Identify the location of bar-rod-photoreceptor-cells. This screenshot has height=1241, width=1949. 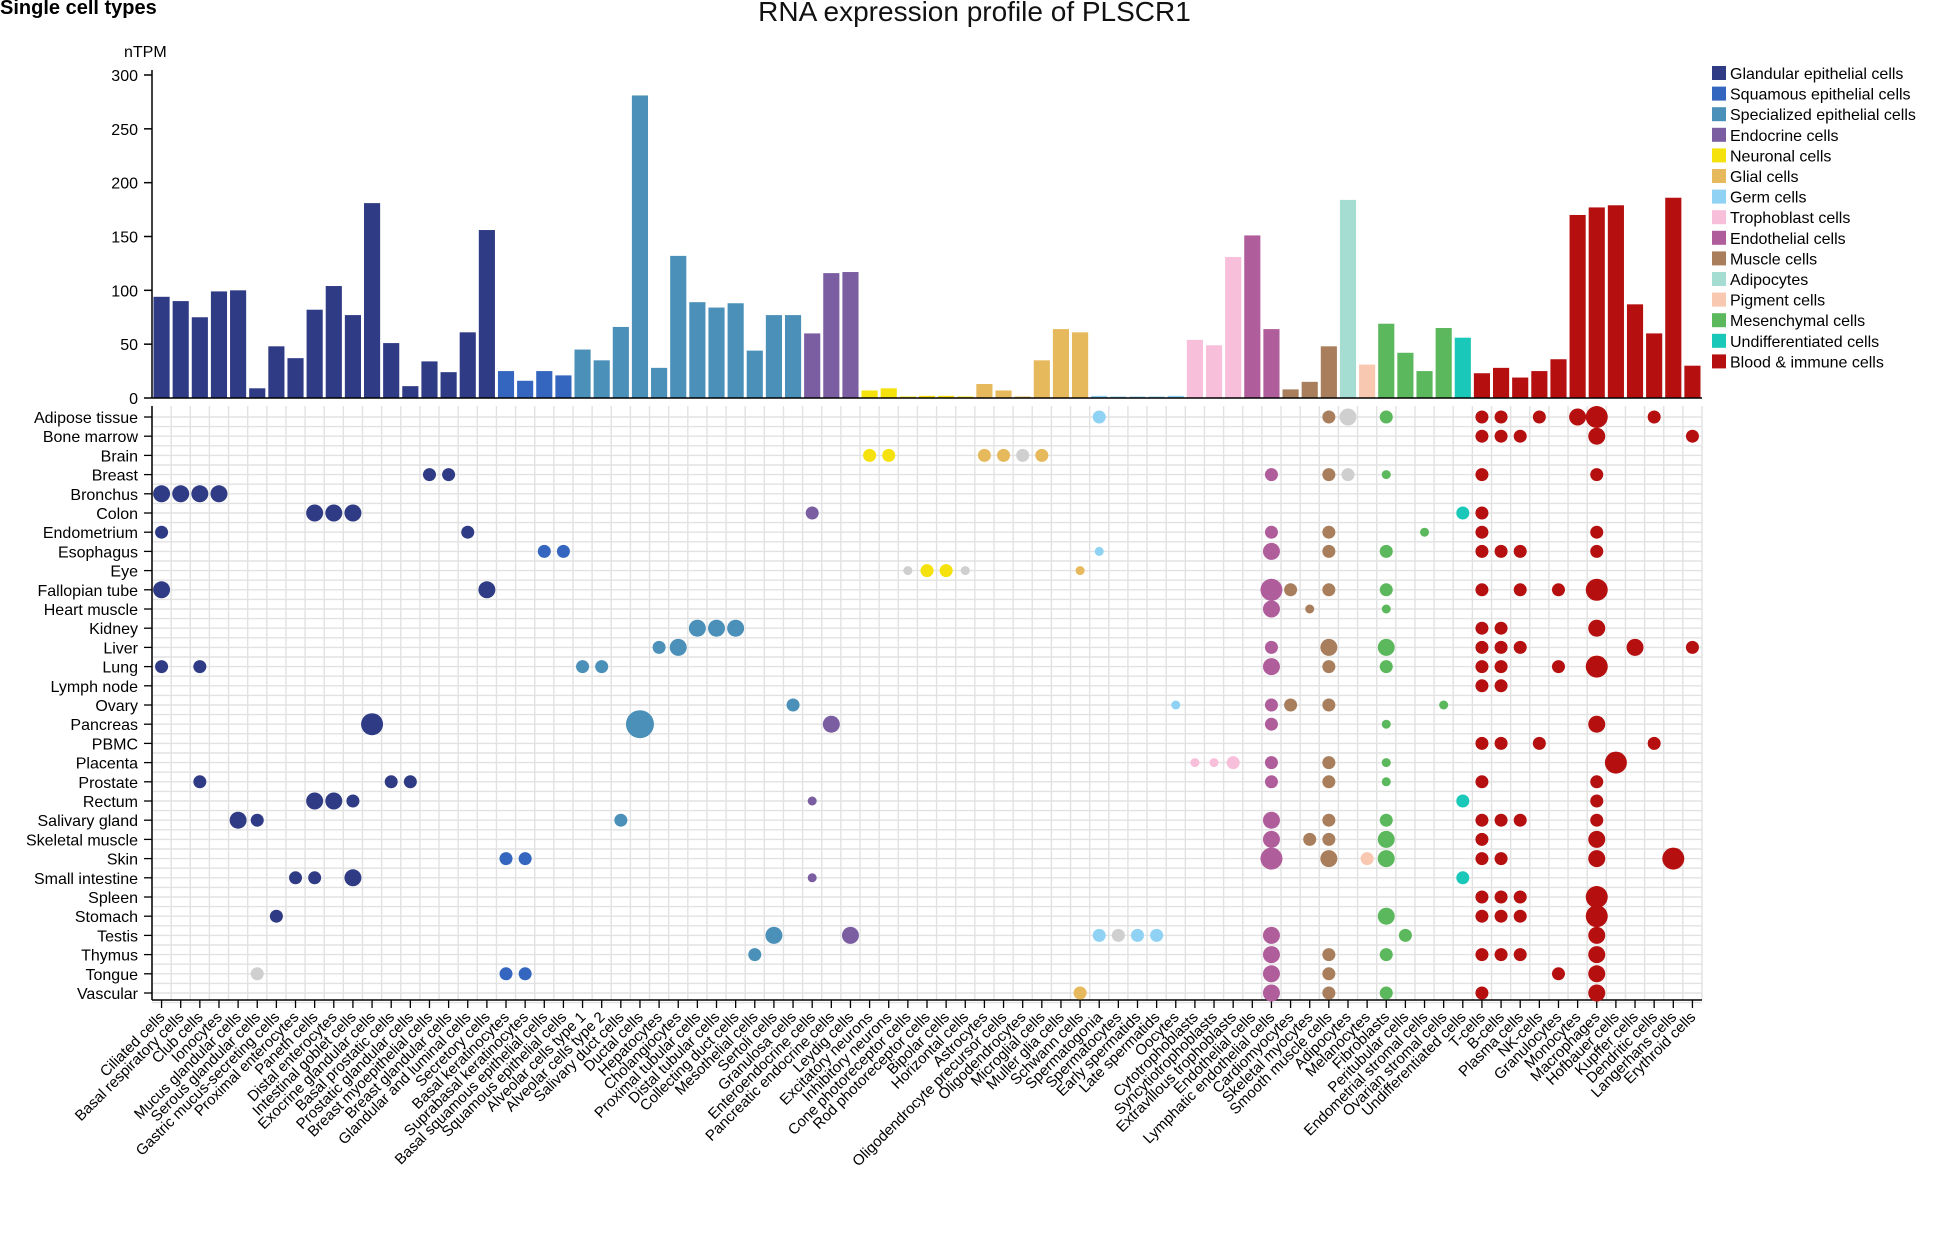
(927, 396).